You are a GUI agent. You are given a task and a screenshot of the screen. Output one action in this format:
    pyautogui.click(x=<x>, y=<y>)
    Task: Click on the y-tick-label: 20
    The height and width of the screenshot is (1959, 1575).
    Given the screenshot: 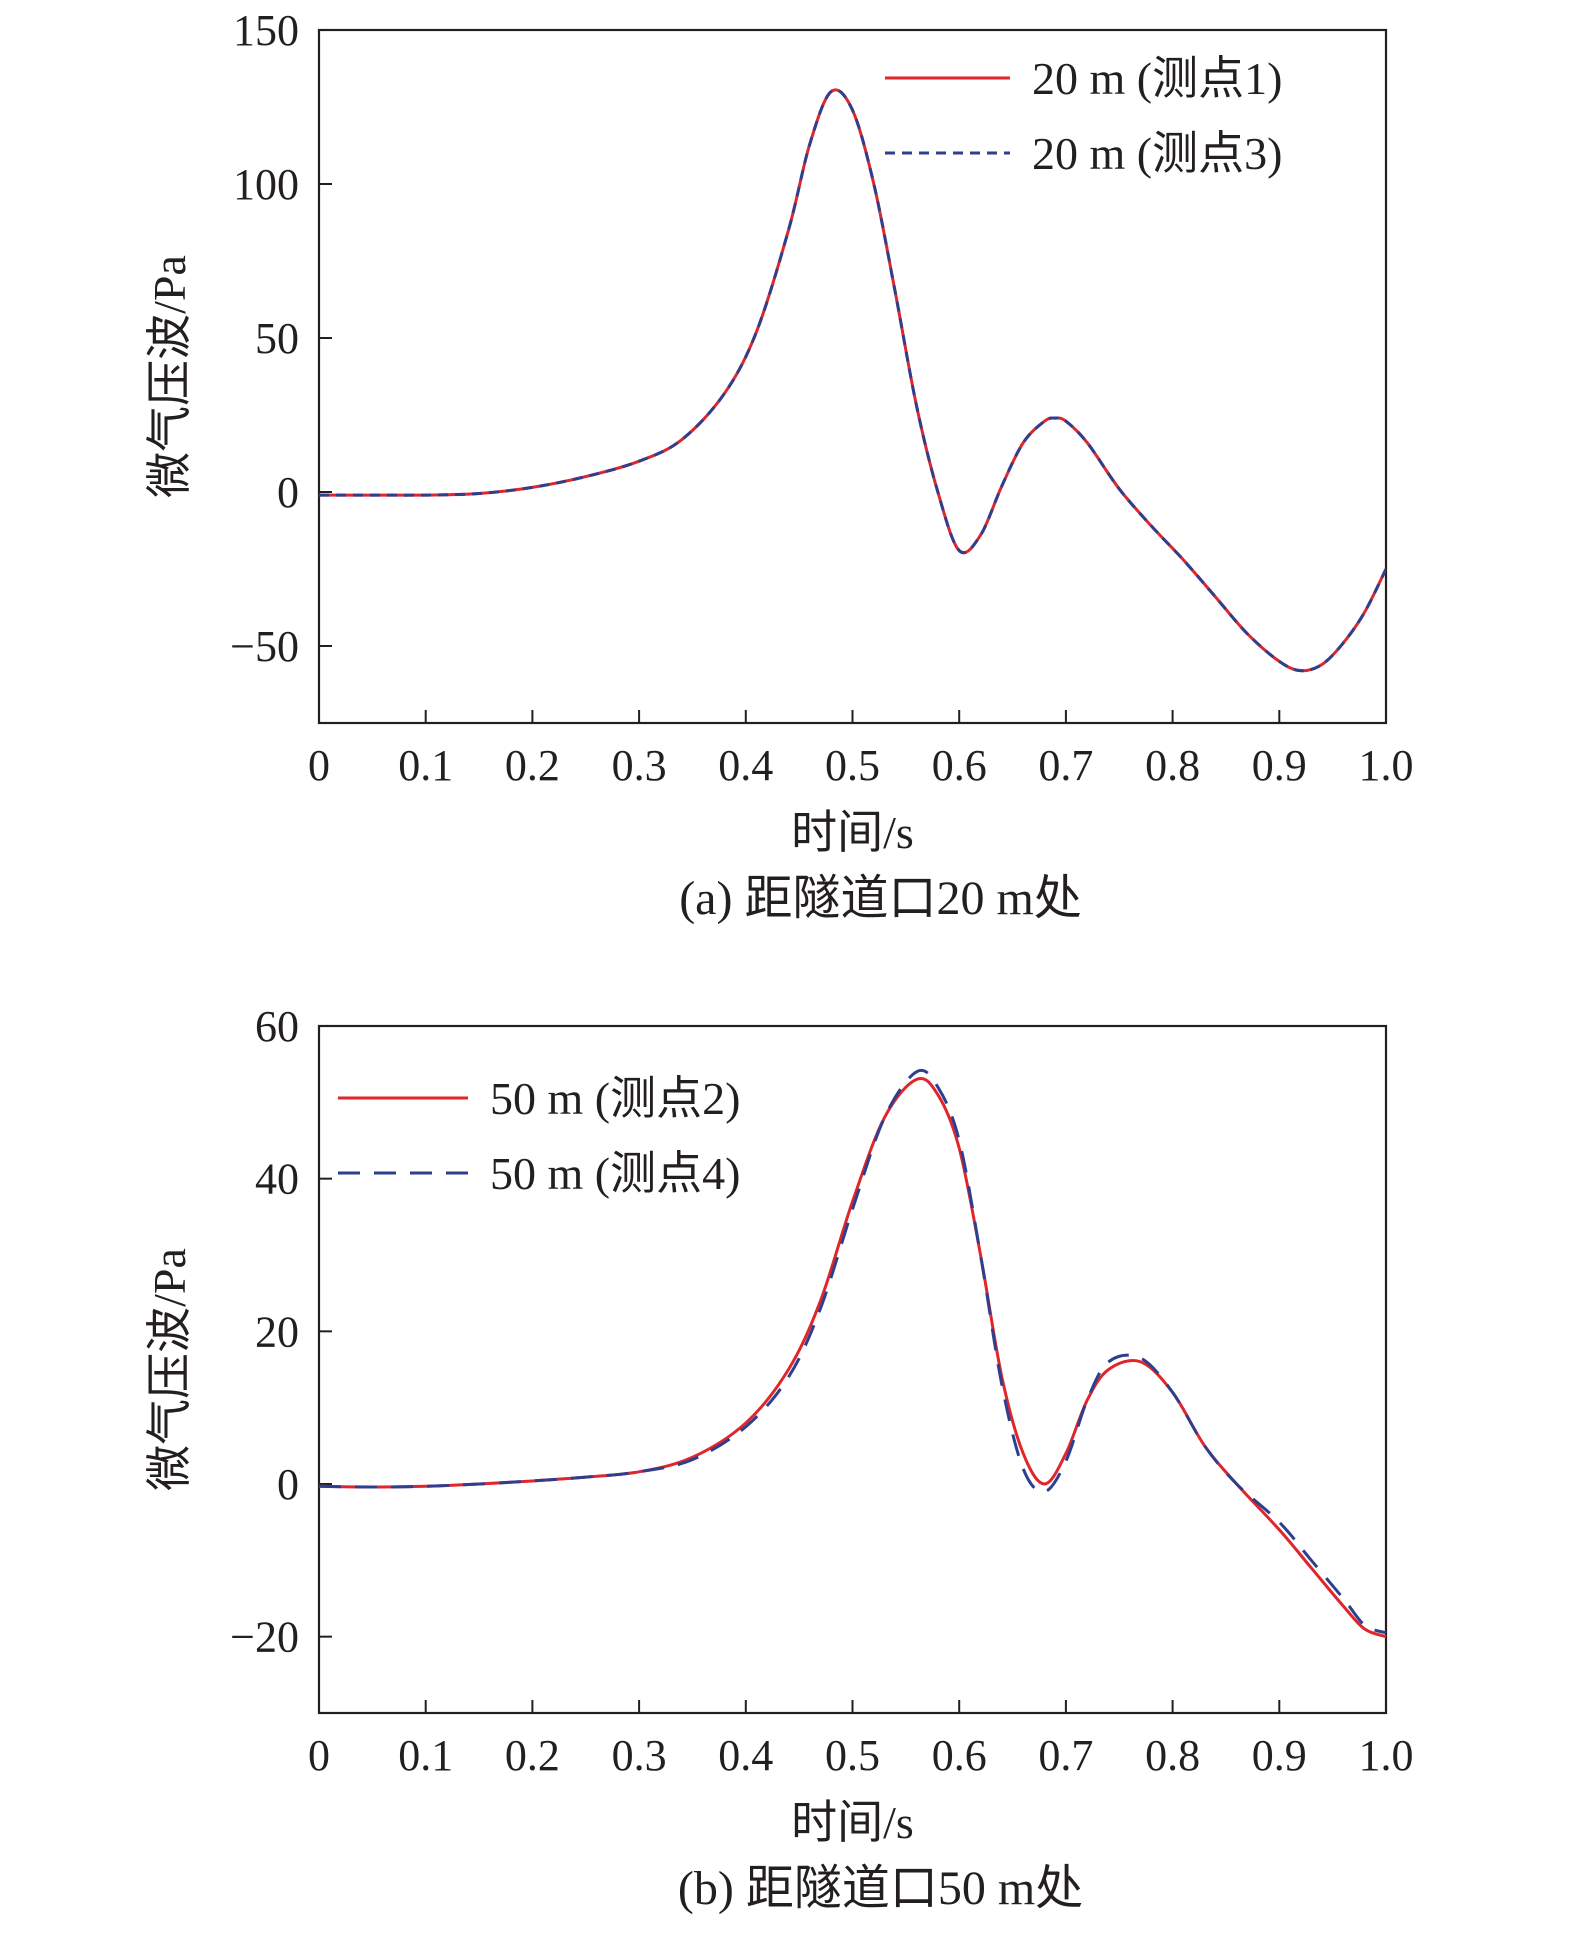 What is the action you would take?
    pyautogui.click(x=277, y=1331)
    